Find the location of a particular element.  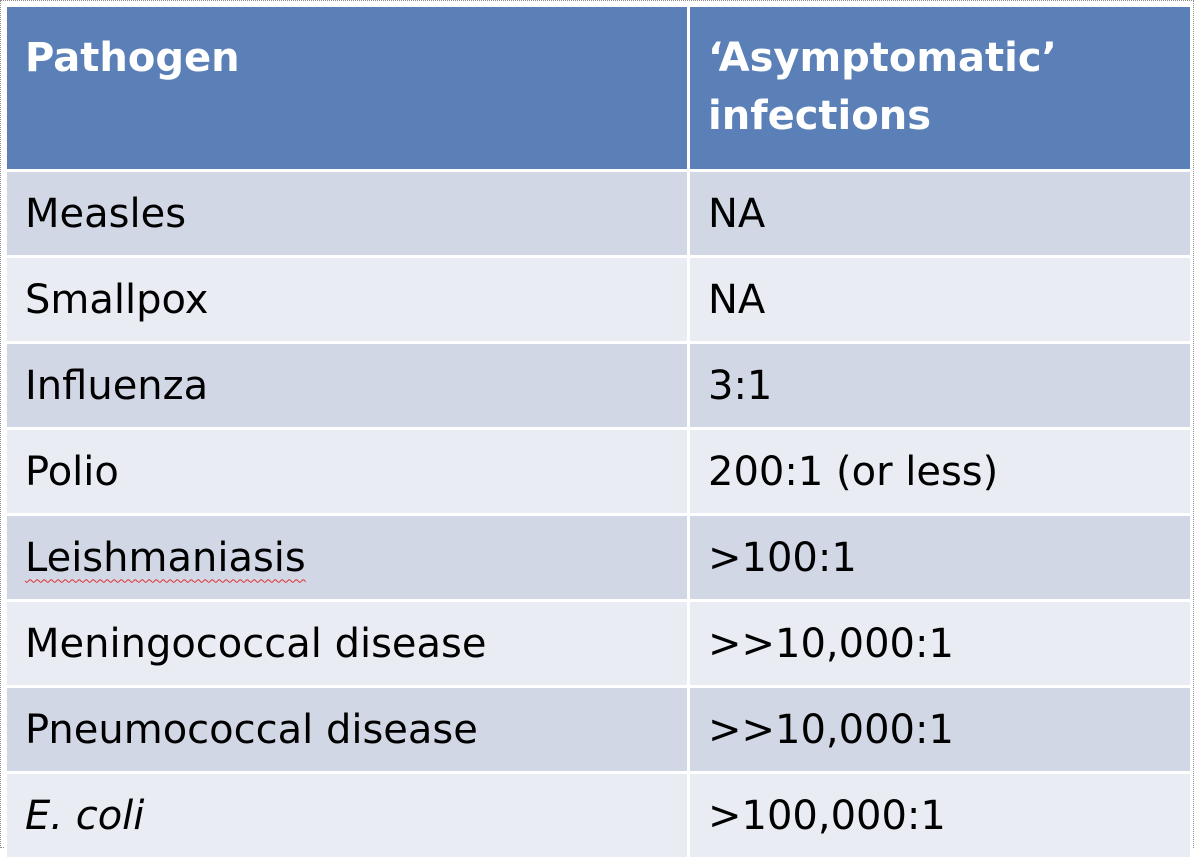

ratio-cell: >100,000:1 is located at coordinates (940, 815).